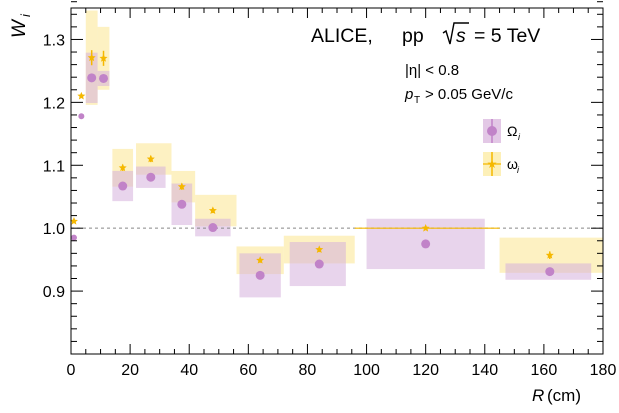 The width and height of the screenshot is (619, 413). Describe the element at coordinates (432, 70) in the screenshot. I see `eta-cut-label: |η| < 0.8` at that location.